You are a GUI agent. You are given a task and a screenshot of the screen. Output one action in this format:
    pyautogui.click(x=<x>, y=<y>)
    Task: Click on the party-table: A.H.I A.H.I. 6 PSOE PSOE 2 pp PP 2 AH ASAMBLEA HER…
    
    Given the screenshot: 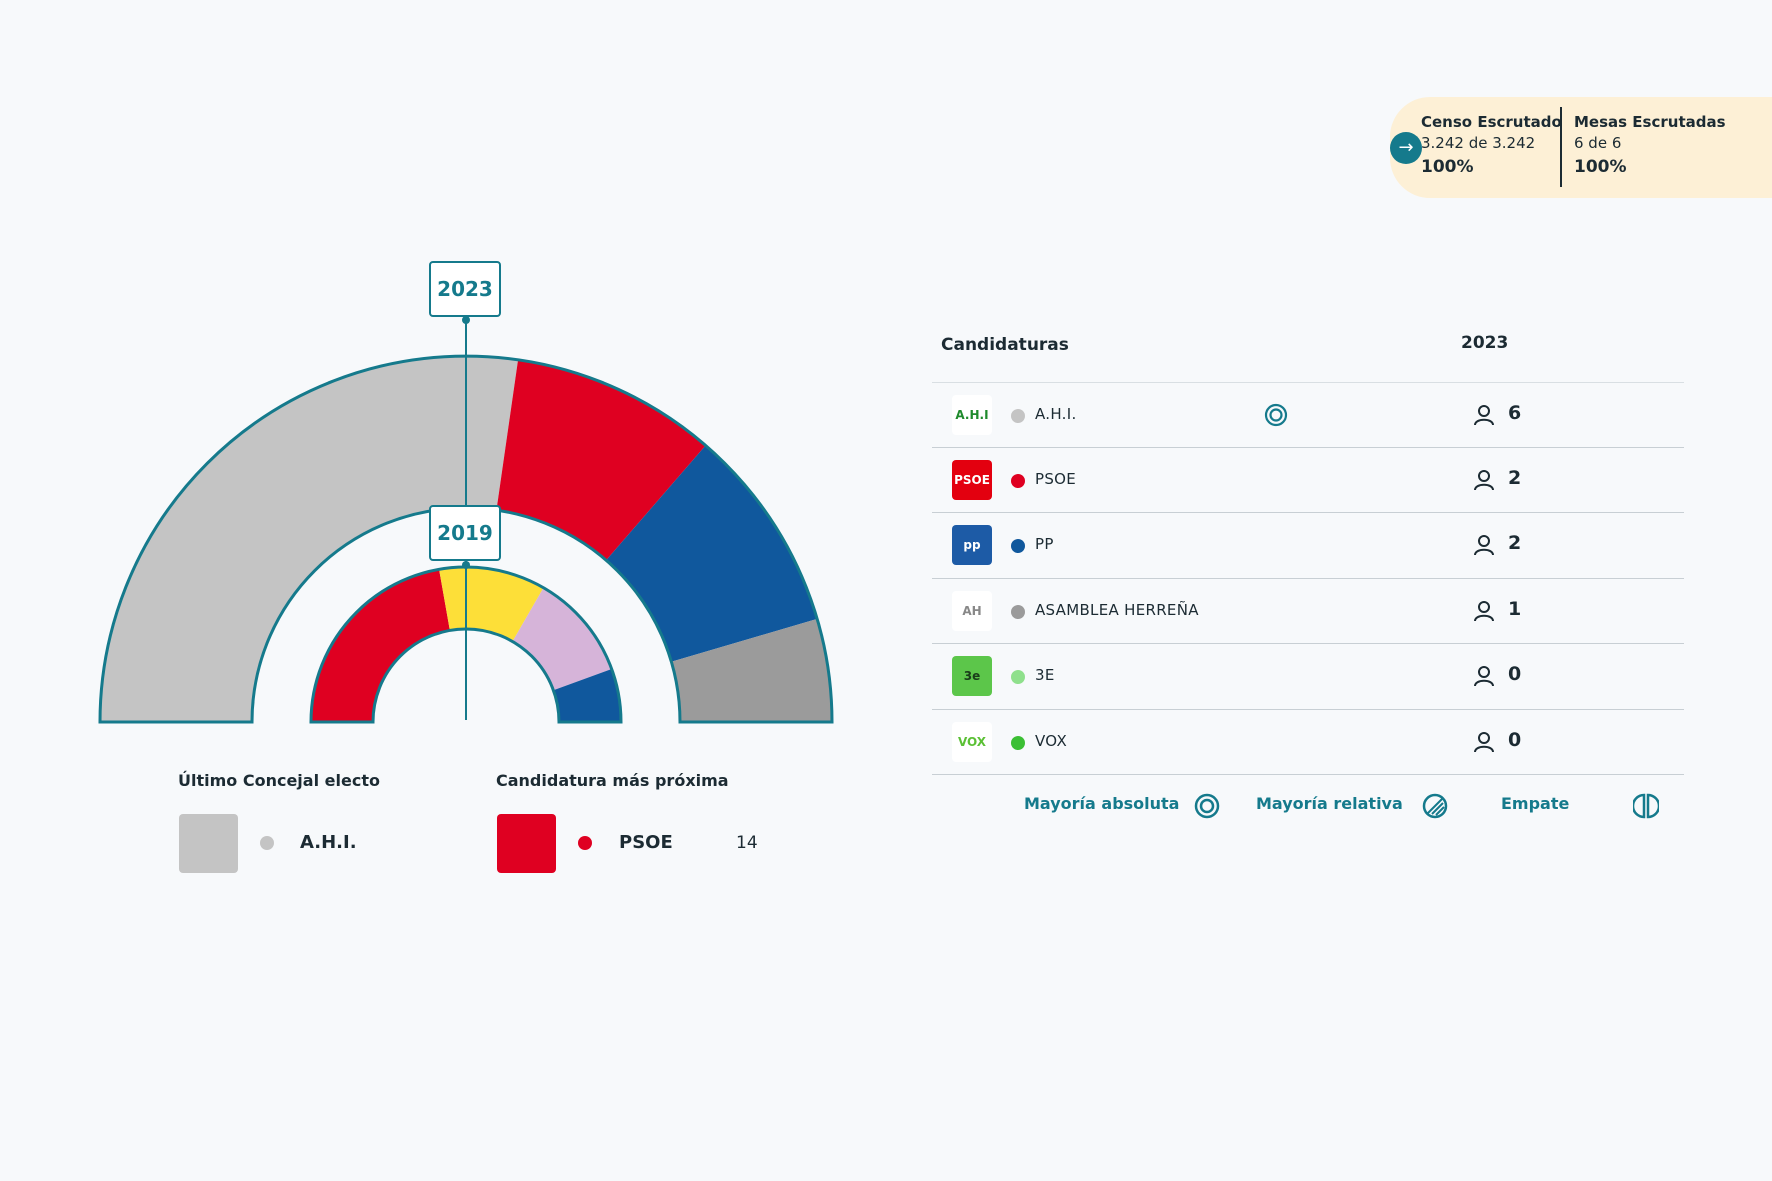 What is the action you would take?
    pyautogui.click(x=1308, y=578)
    